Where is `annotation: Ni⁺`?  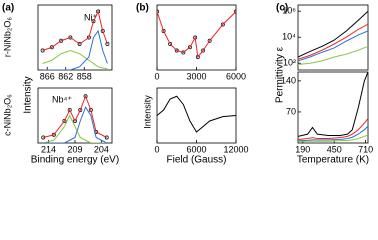 annotation: Ni⁺ is located at coordinates (90, 17).